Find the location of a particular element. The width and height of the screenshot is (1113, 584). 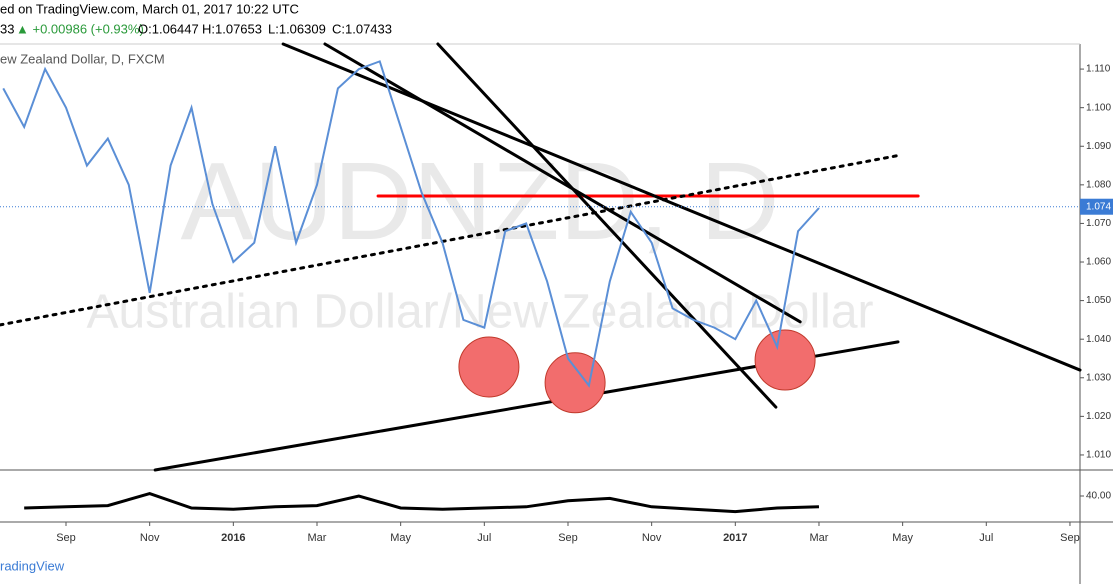

x-tick-label: 2016 is located at coordinates (233, 538).